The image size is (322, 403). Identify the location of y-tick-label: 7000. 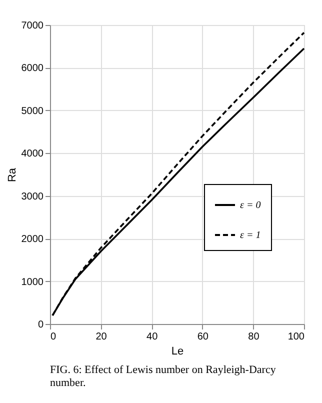
(32, 26).